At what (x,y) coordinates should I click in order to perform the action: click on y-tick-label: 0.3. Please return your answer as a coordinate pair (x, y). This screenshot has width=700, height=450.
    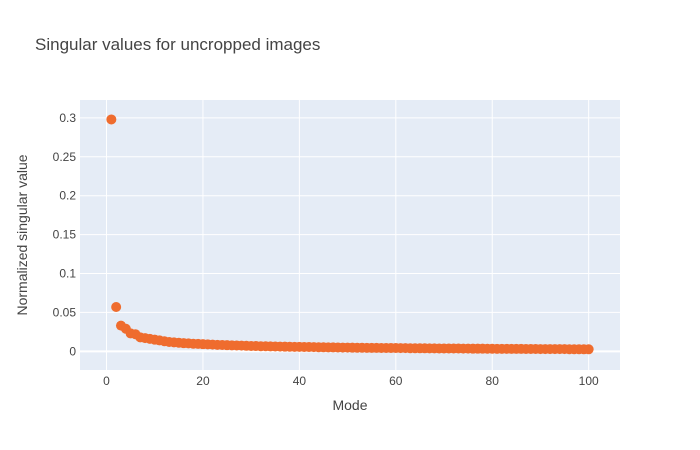
    Looking at the image, I should click on (67, 118).